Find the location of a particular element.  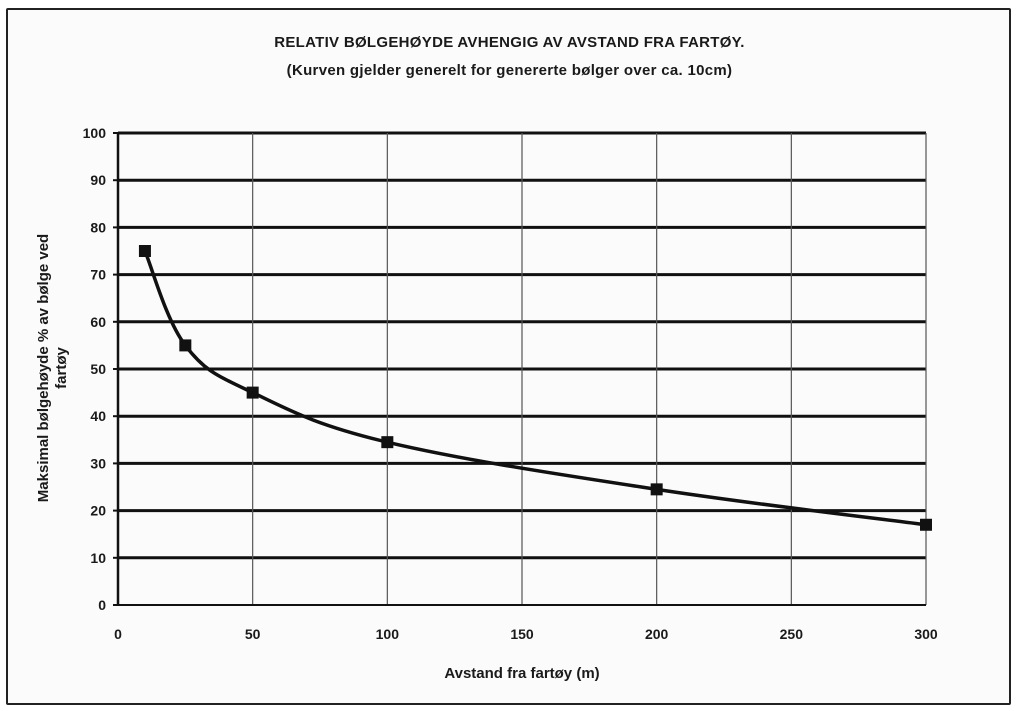

x-tick-label: 200 is located at coordinates (657, 634).